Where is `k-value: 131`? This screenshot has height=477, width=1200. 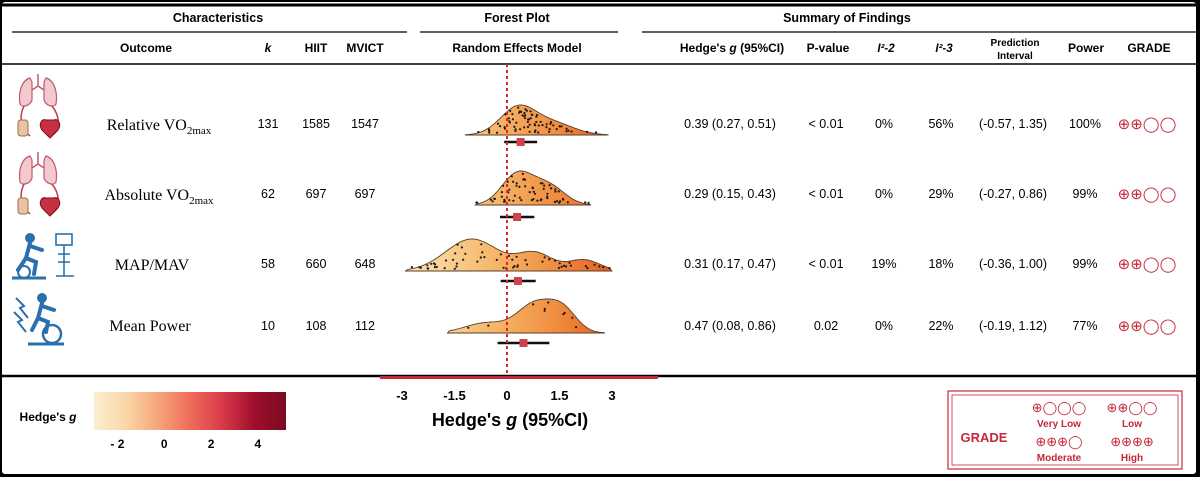 k-value: 131 is located at coordinates (268, 124).